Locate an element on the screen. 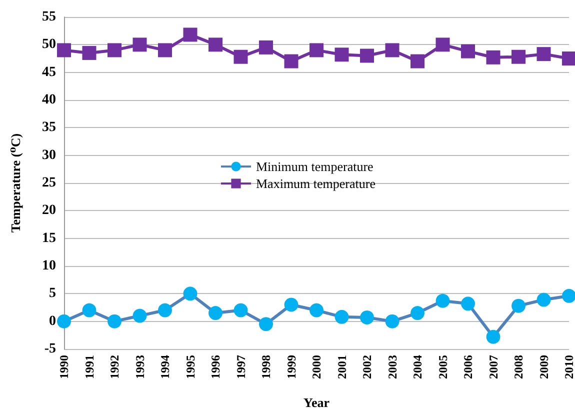 The image size is (575, 414). y-tick-label: -5 is located at coordinates (50, 349).